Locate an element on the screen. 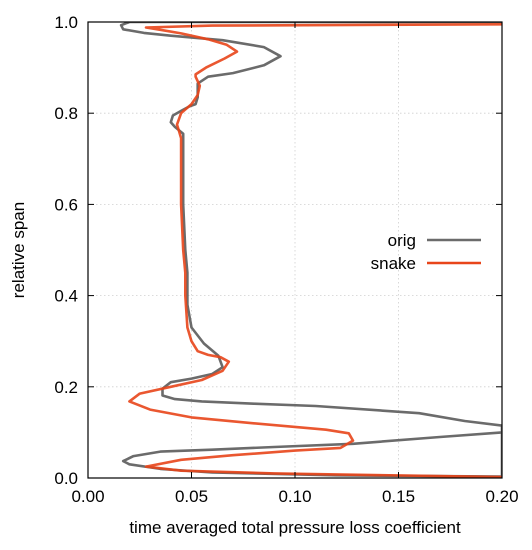 This screenshot has height=550, width=532. legend: orig snake is located at coordinates (426, 252).